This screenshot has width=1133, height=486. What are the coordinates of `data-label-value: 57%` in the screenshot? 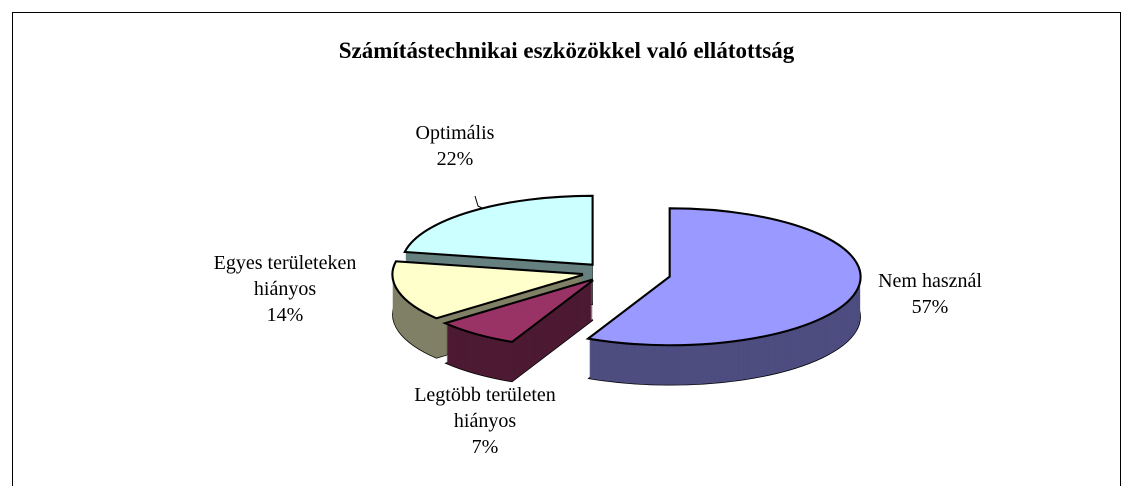 It's located at (930, 307).